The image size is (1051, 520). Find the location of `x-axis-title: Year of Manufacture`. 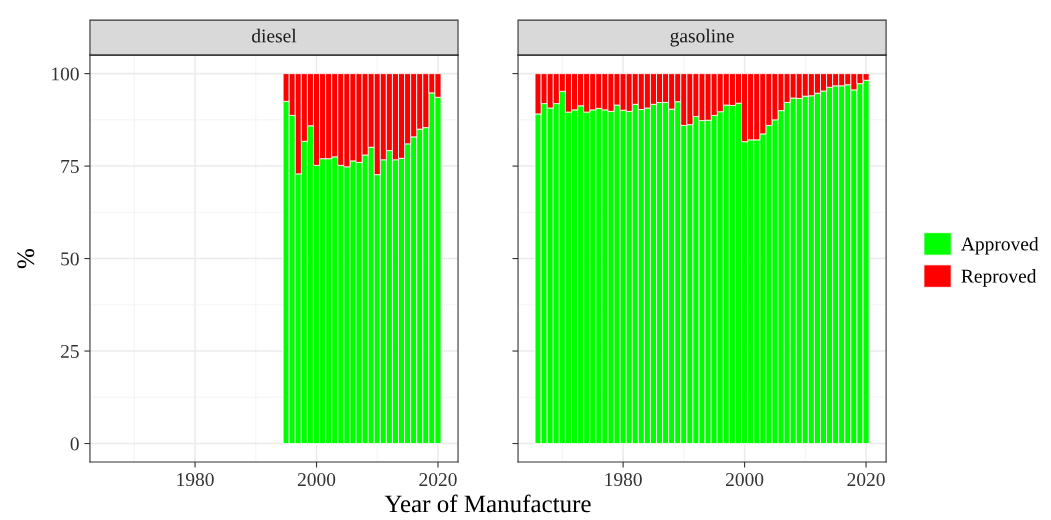

x-axis-title: Year of Manufacture is located at coordinates (487, 503).